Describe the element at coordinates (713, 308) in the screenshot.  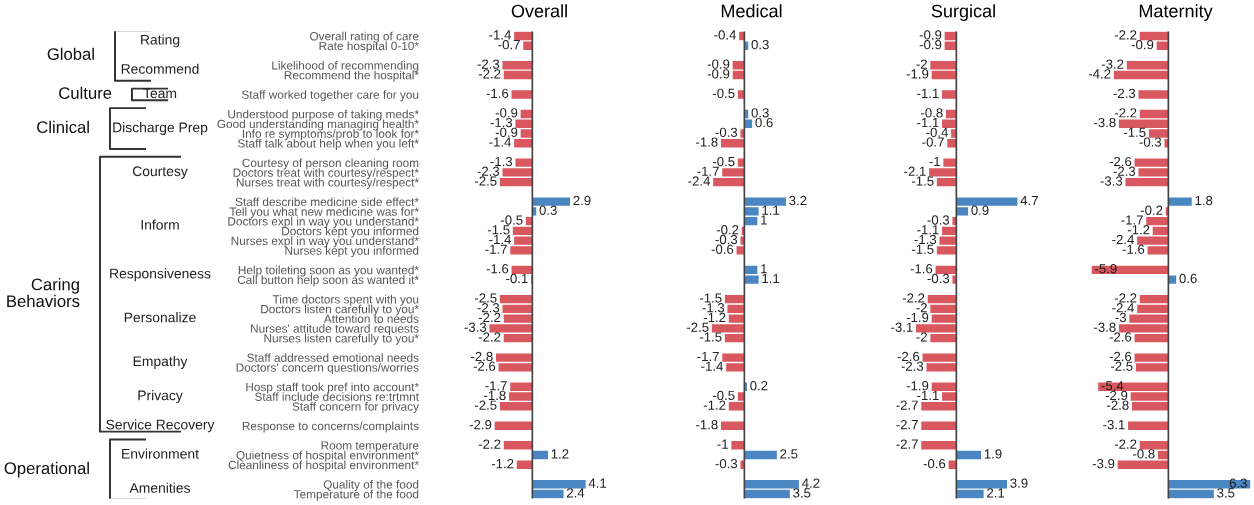
I see `data-label: -1.3` at that location.